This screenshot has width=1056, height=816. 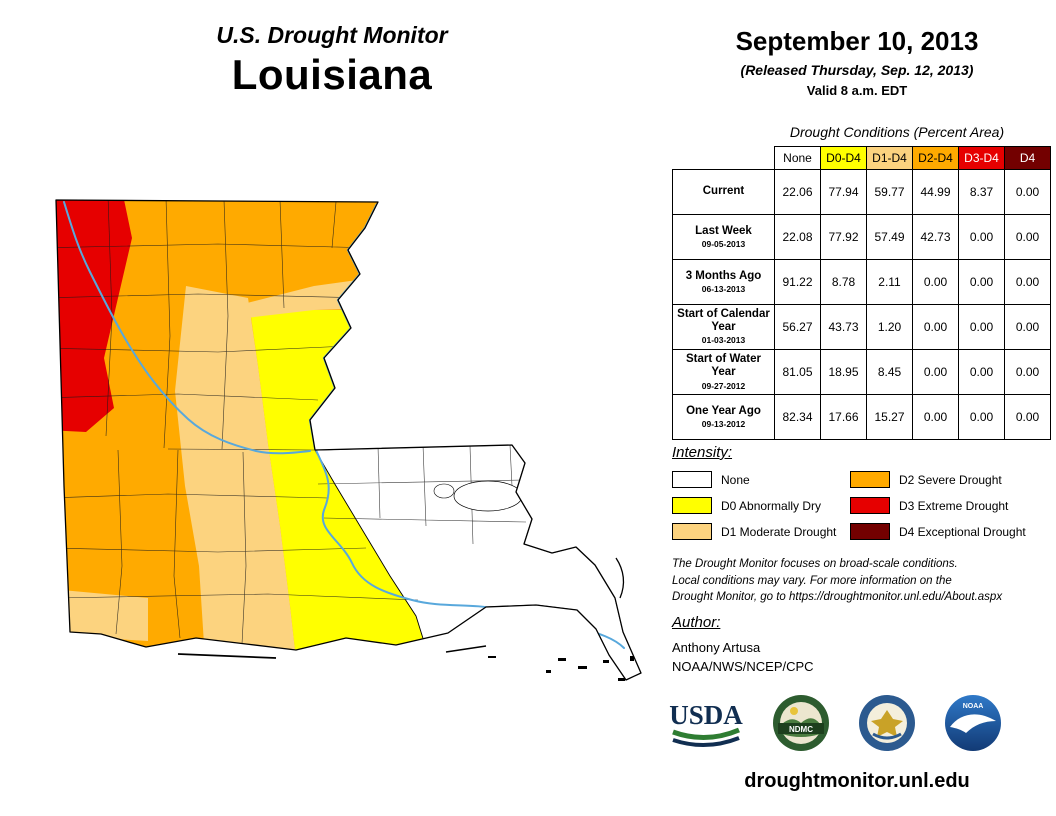 I want to click on state-name: Louisiana, so click(x=332, y=74).